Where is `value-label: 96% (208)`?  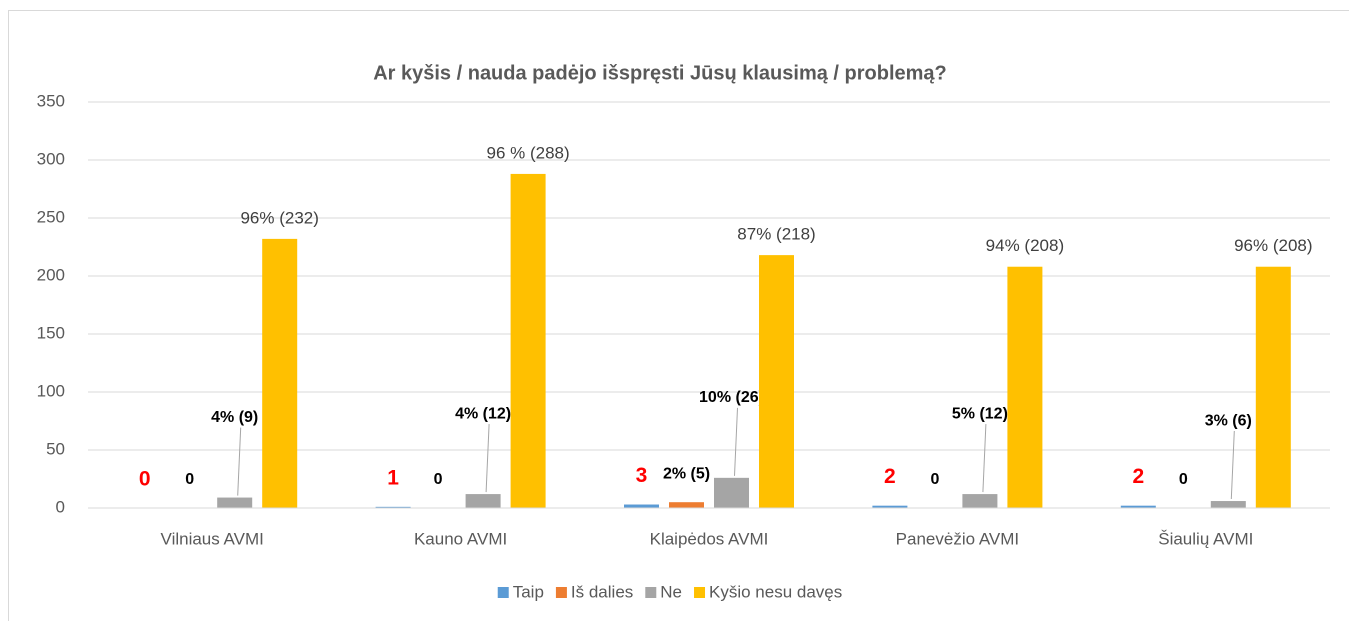
value-label: 96% (208) is located at coordinates (1273, 245).